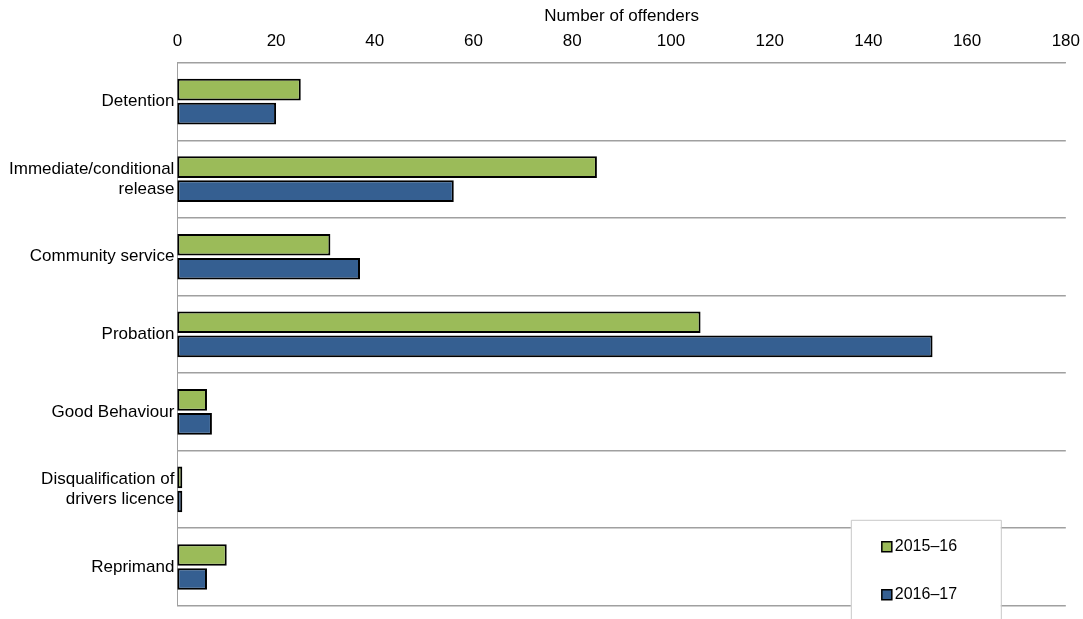 This screenshot has width=1083, height=619. What do you see at coordinates (671, 41) in the screenshot?
I see `x-tick-label: 100` at bounding box center [671, 41].